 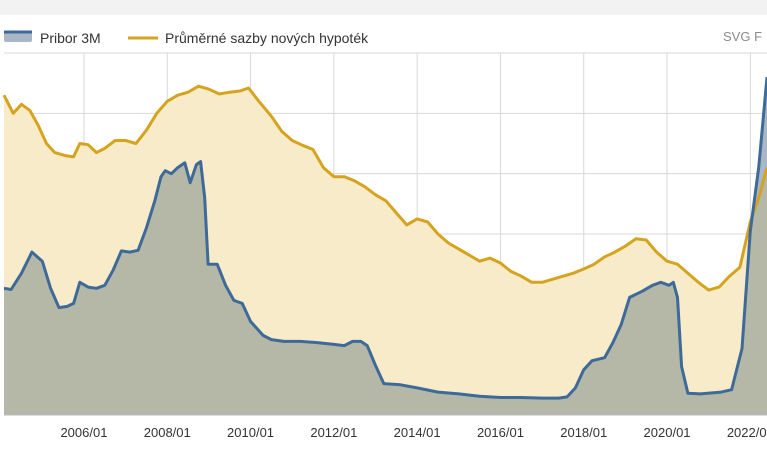 I want to click on legend-item-pribor: Pribor 3M, so click(x=52, y=38).